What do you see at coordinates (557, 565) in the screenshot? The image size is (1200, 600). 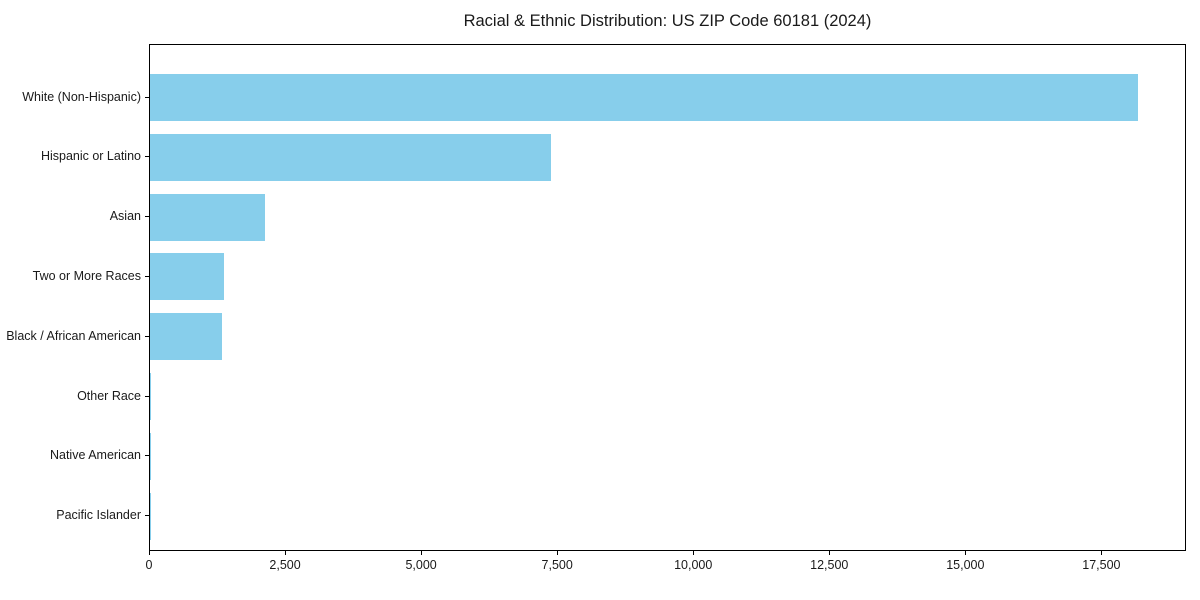 I see `x-tick-label: 7,500` at bounding box center [557, 565].